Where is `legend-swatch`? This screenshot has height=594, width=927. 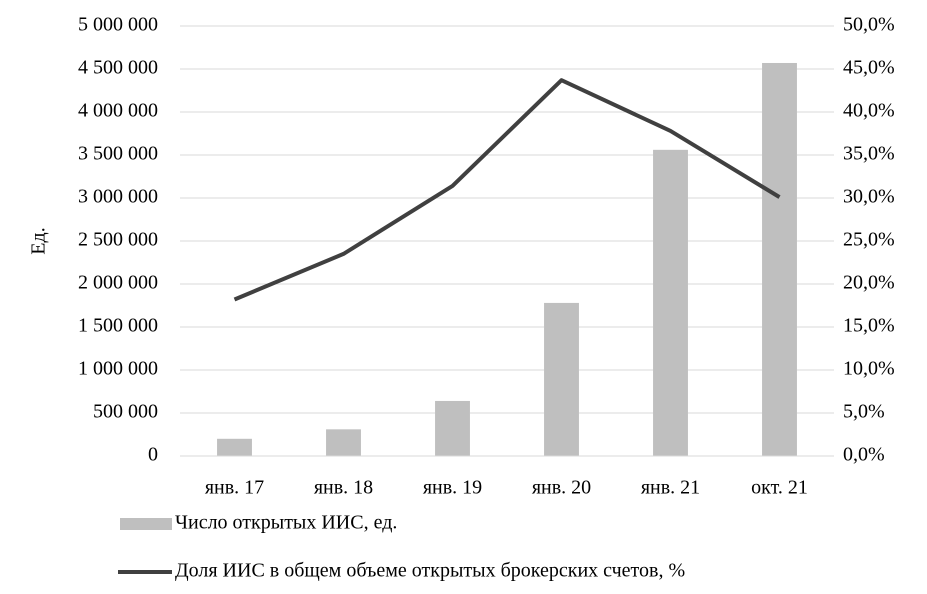 legend-swatch is located at coordinates (146, 524).